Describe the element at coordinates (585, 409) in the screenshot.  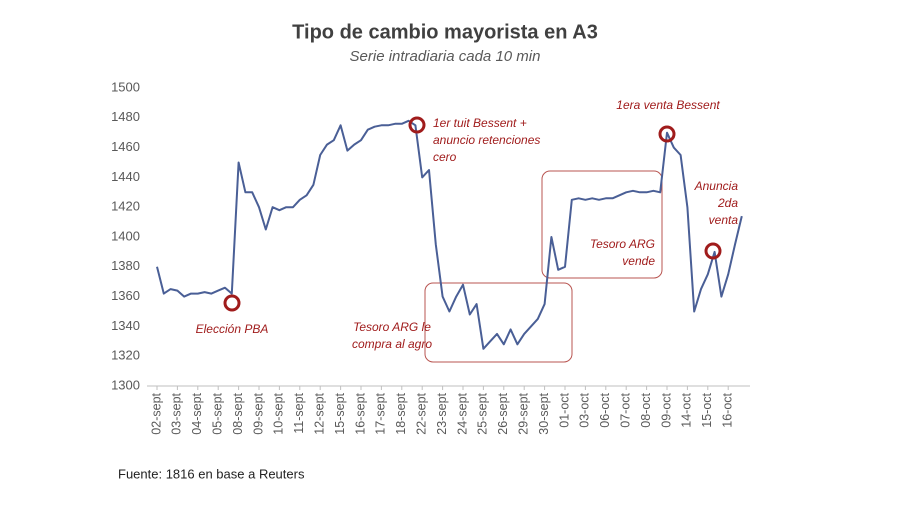
I see `x-tick-label: 03-oct` at that location.